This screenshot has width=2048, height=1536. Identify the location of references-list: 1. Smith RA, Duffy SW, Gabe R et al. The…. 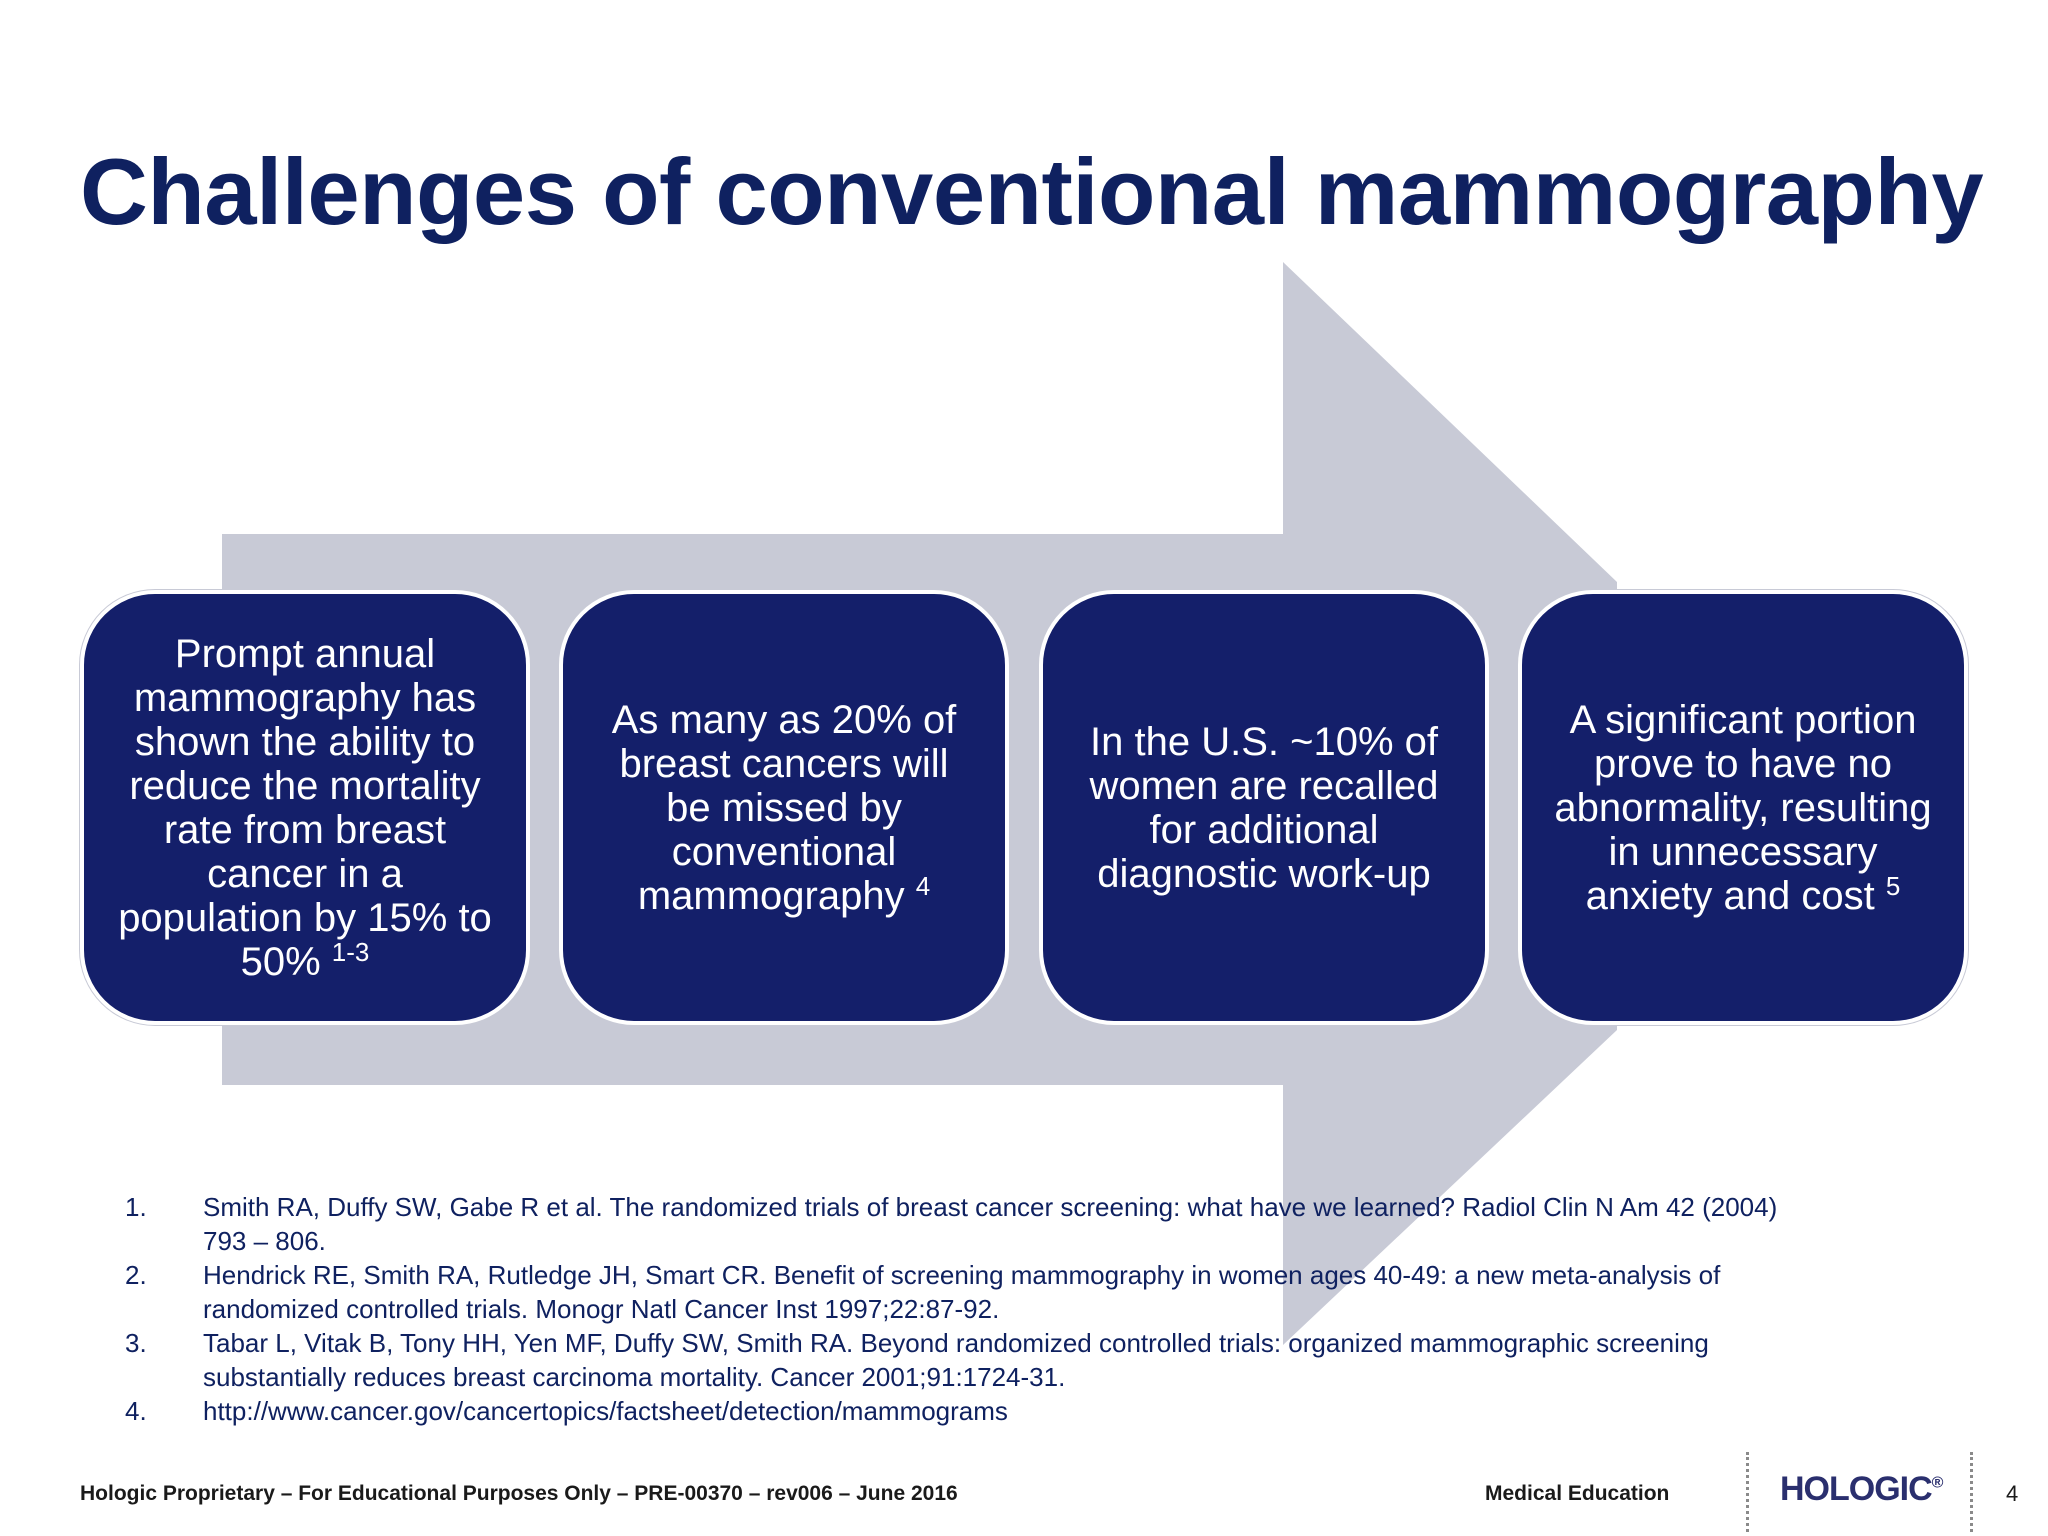
(975, 1309).